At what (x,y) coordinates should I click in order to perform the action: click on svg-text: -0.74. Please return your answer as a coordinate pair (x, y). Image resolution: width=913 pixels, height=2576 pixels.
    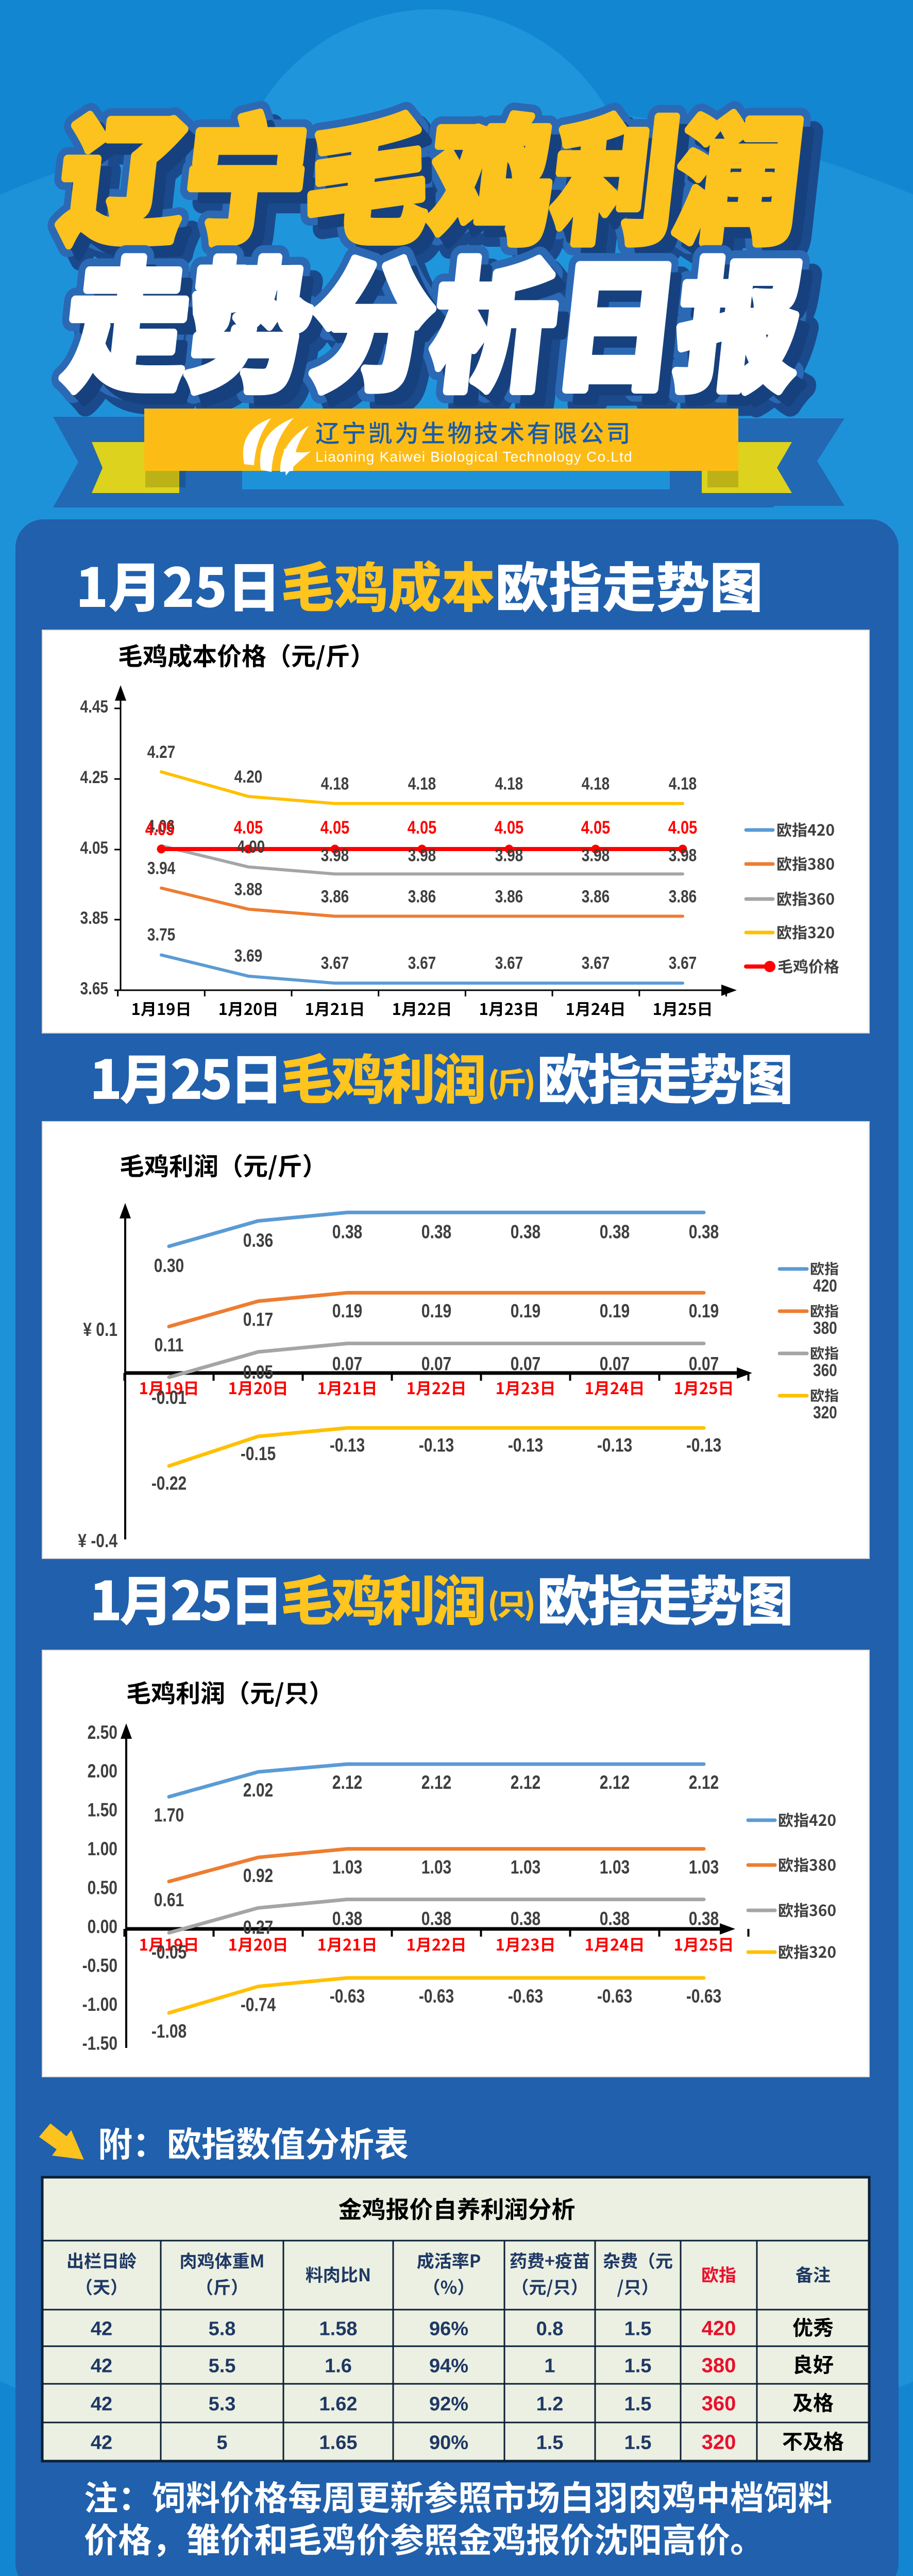
    Looking at the image, I should click on (258, 2005).